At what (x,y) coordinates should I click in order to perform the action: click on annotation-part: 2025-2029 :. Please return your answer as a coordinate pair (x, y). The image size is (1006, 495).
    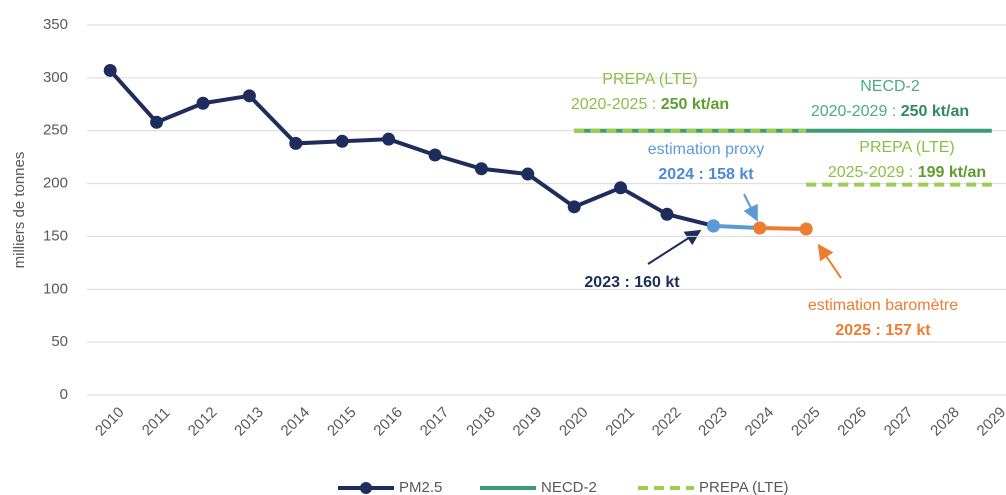
    Looking at the image, I should click on (873, 172).